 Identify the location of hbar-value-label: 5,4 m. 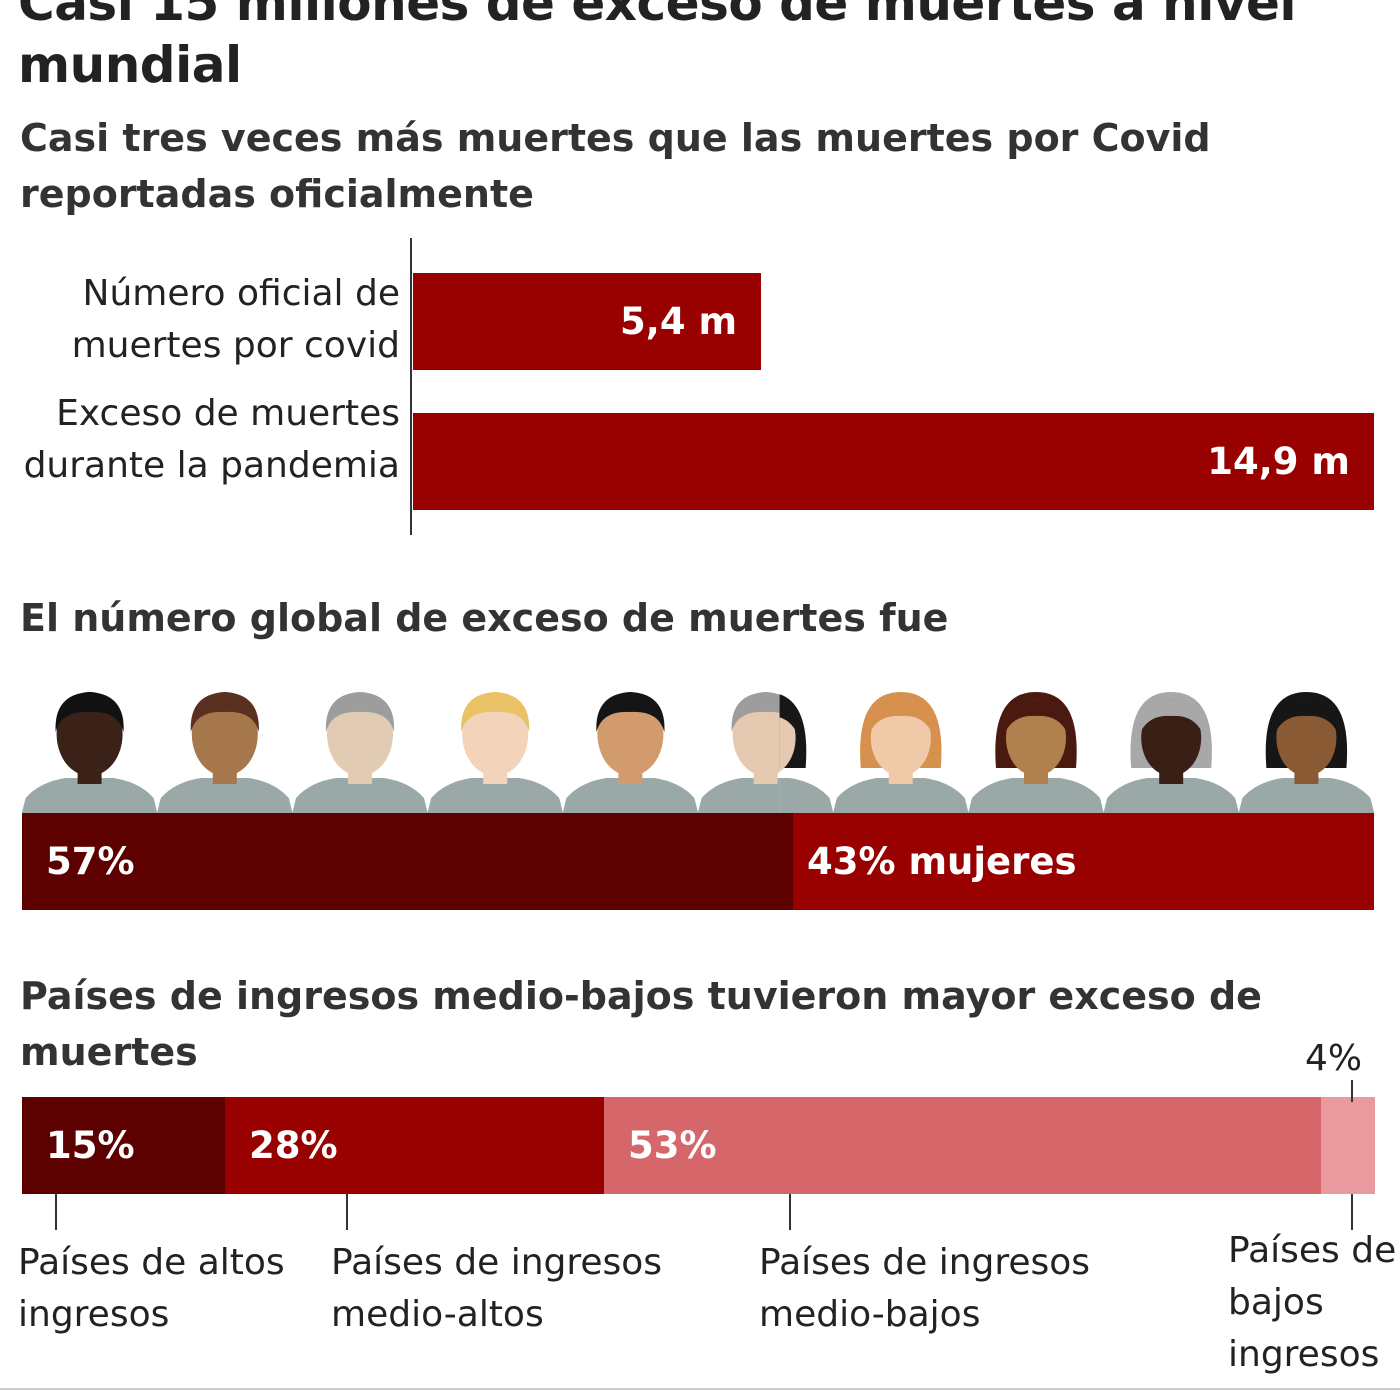
(678, 321).